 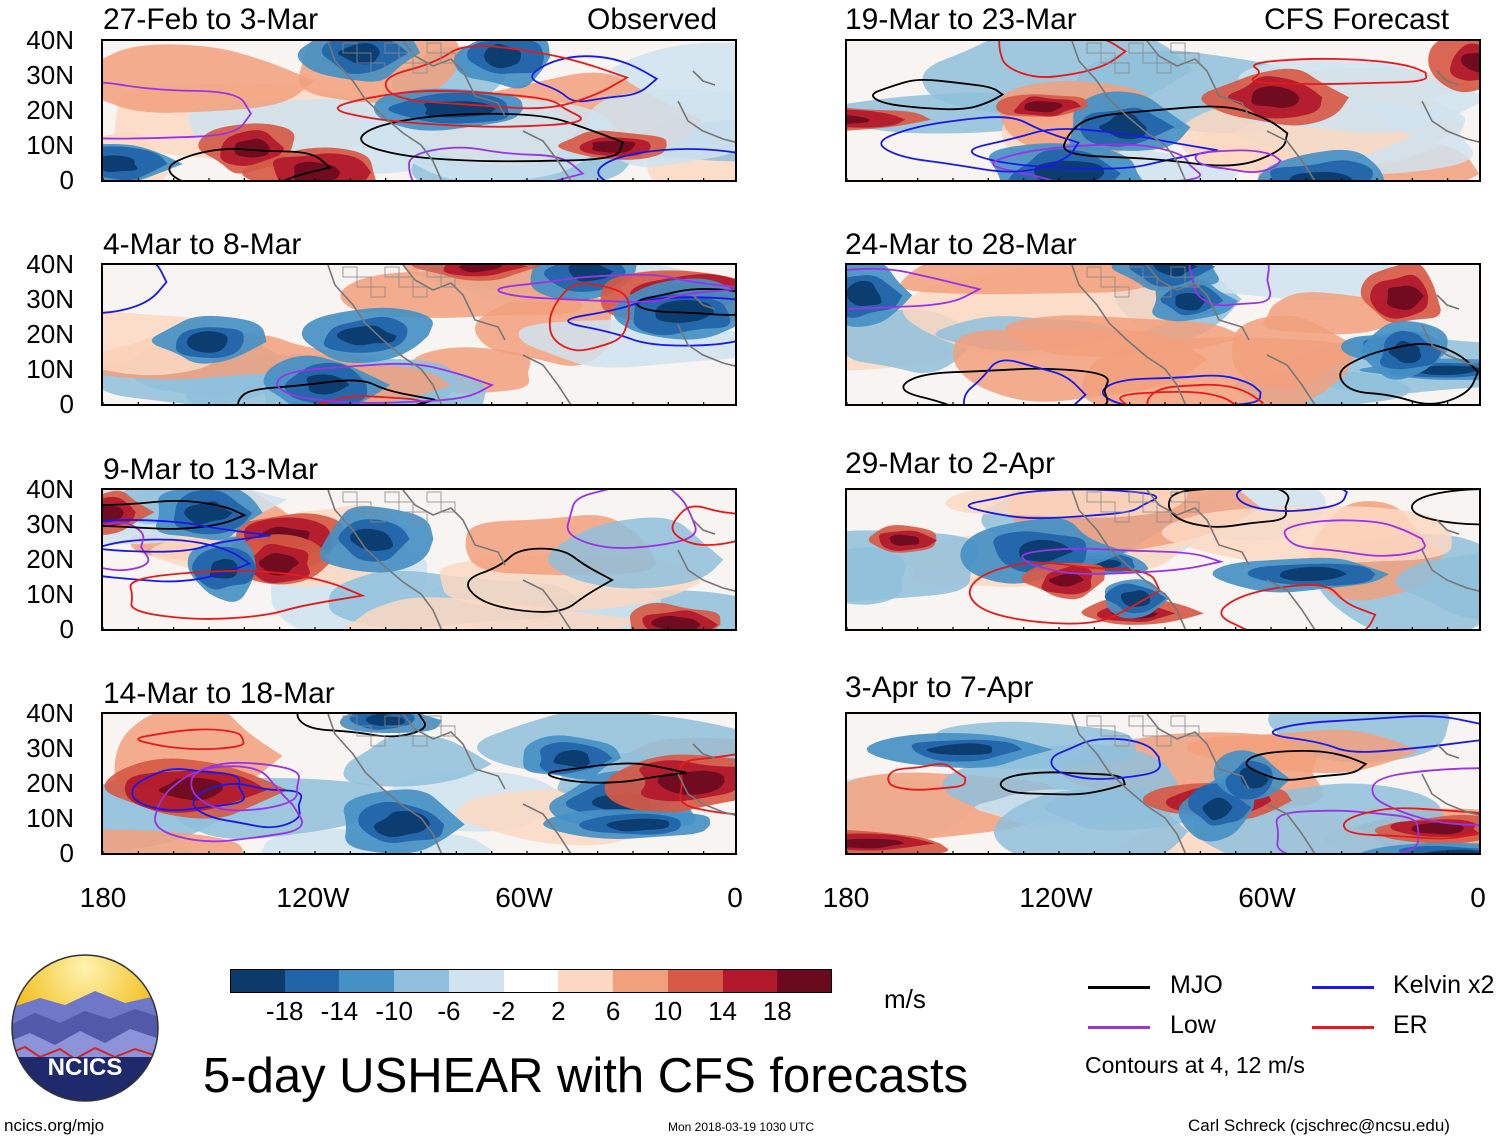 I want to click on footer-timestamp: Mon 2018-03-19 1030 UTC, so click(x=741, y=1127).